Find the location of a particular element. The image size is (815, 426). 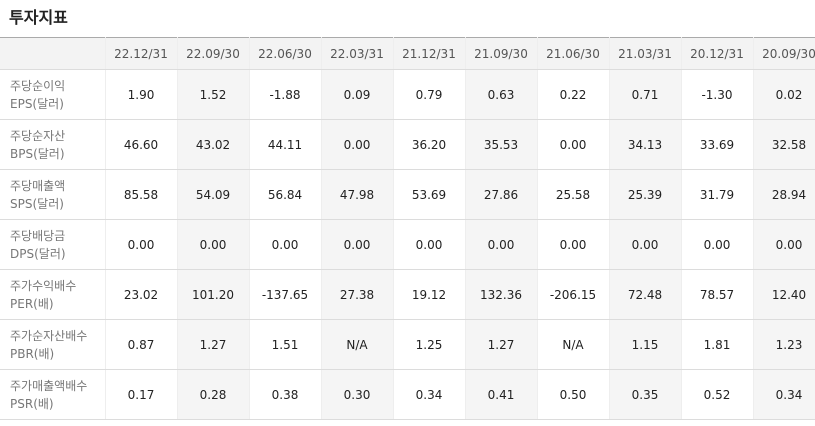

value-cell: -1.30 is located at coordinates (717, 94).